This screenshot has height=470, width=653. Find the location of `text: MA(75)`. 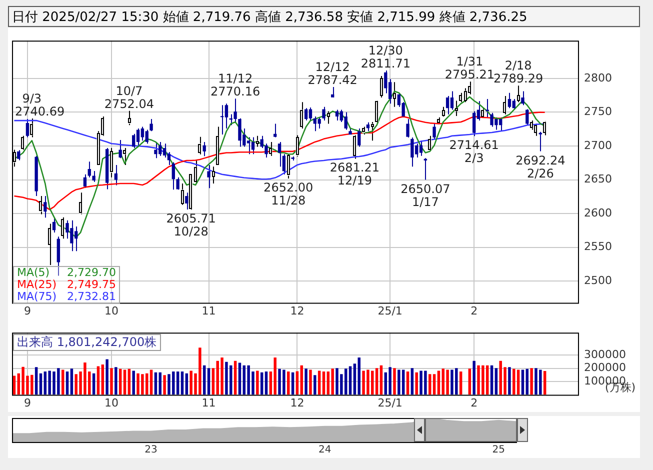

text: MA(75) is located at coordinates (37, 296).